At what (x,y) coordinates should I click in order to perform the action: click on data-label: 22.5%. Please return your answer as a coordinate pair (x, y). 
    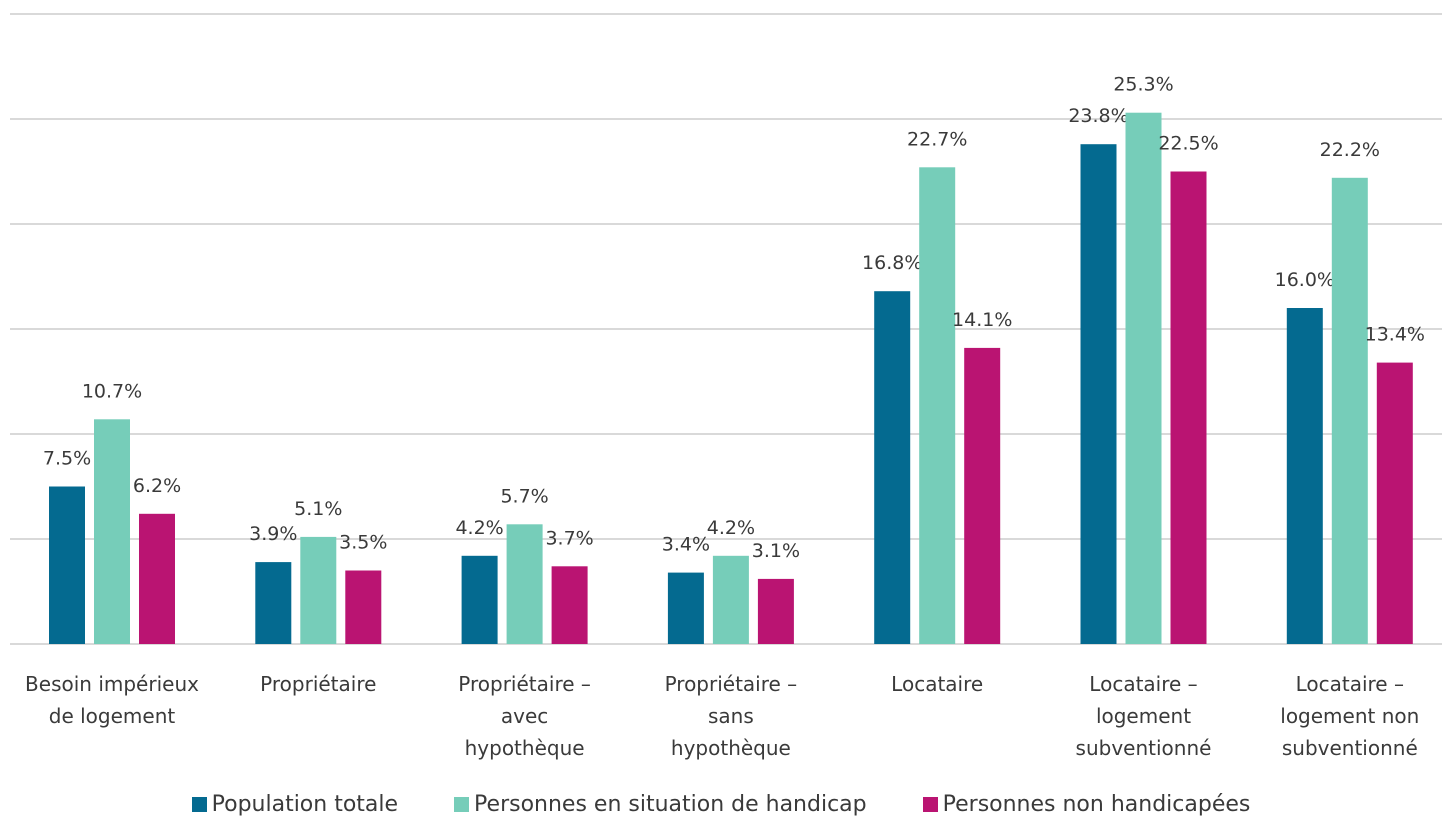
    Looking at the image, I should click on (1188, 144).